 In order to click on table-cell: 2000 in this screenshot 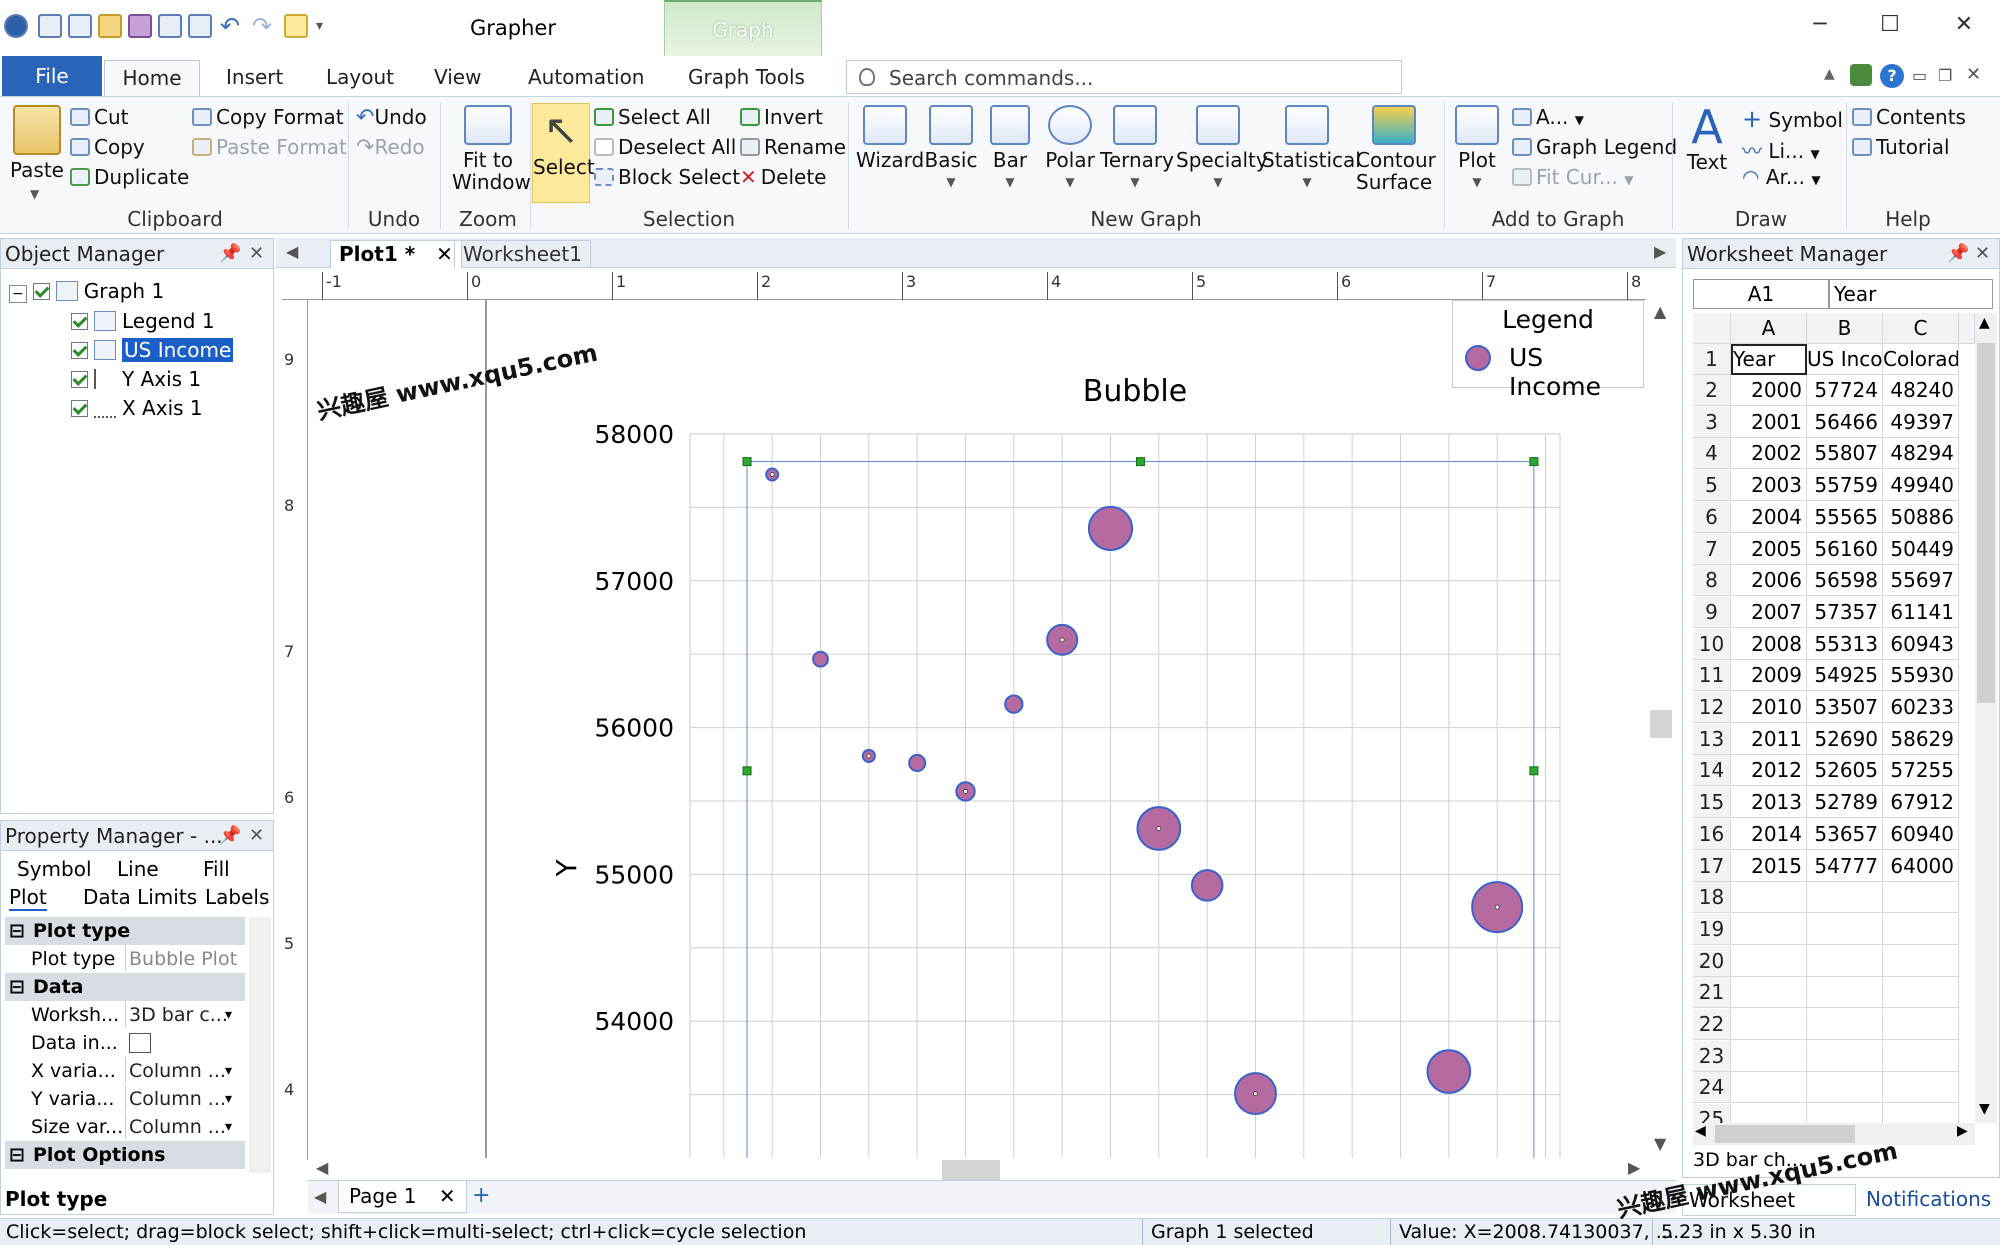, I will do `click(1769, 390)`.